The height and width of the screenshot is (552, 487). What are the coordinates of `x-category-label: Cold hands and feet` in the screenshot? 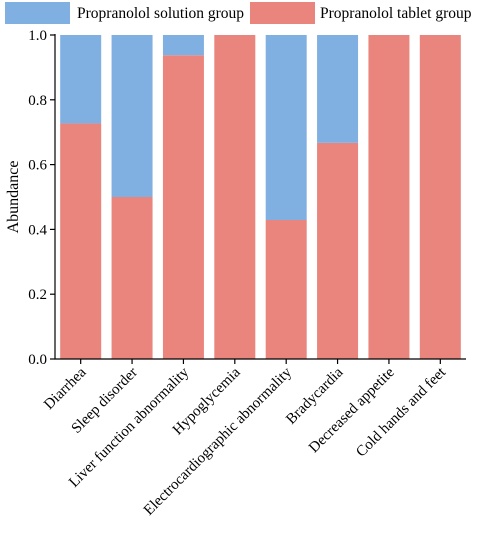 It's located at (401, 412).